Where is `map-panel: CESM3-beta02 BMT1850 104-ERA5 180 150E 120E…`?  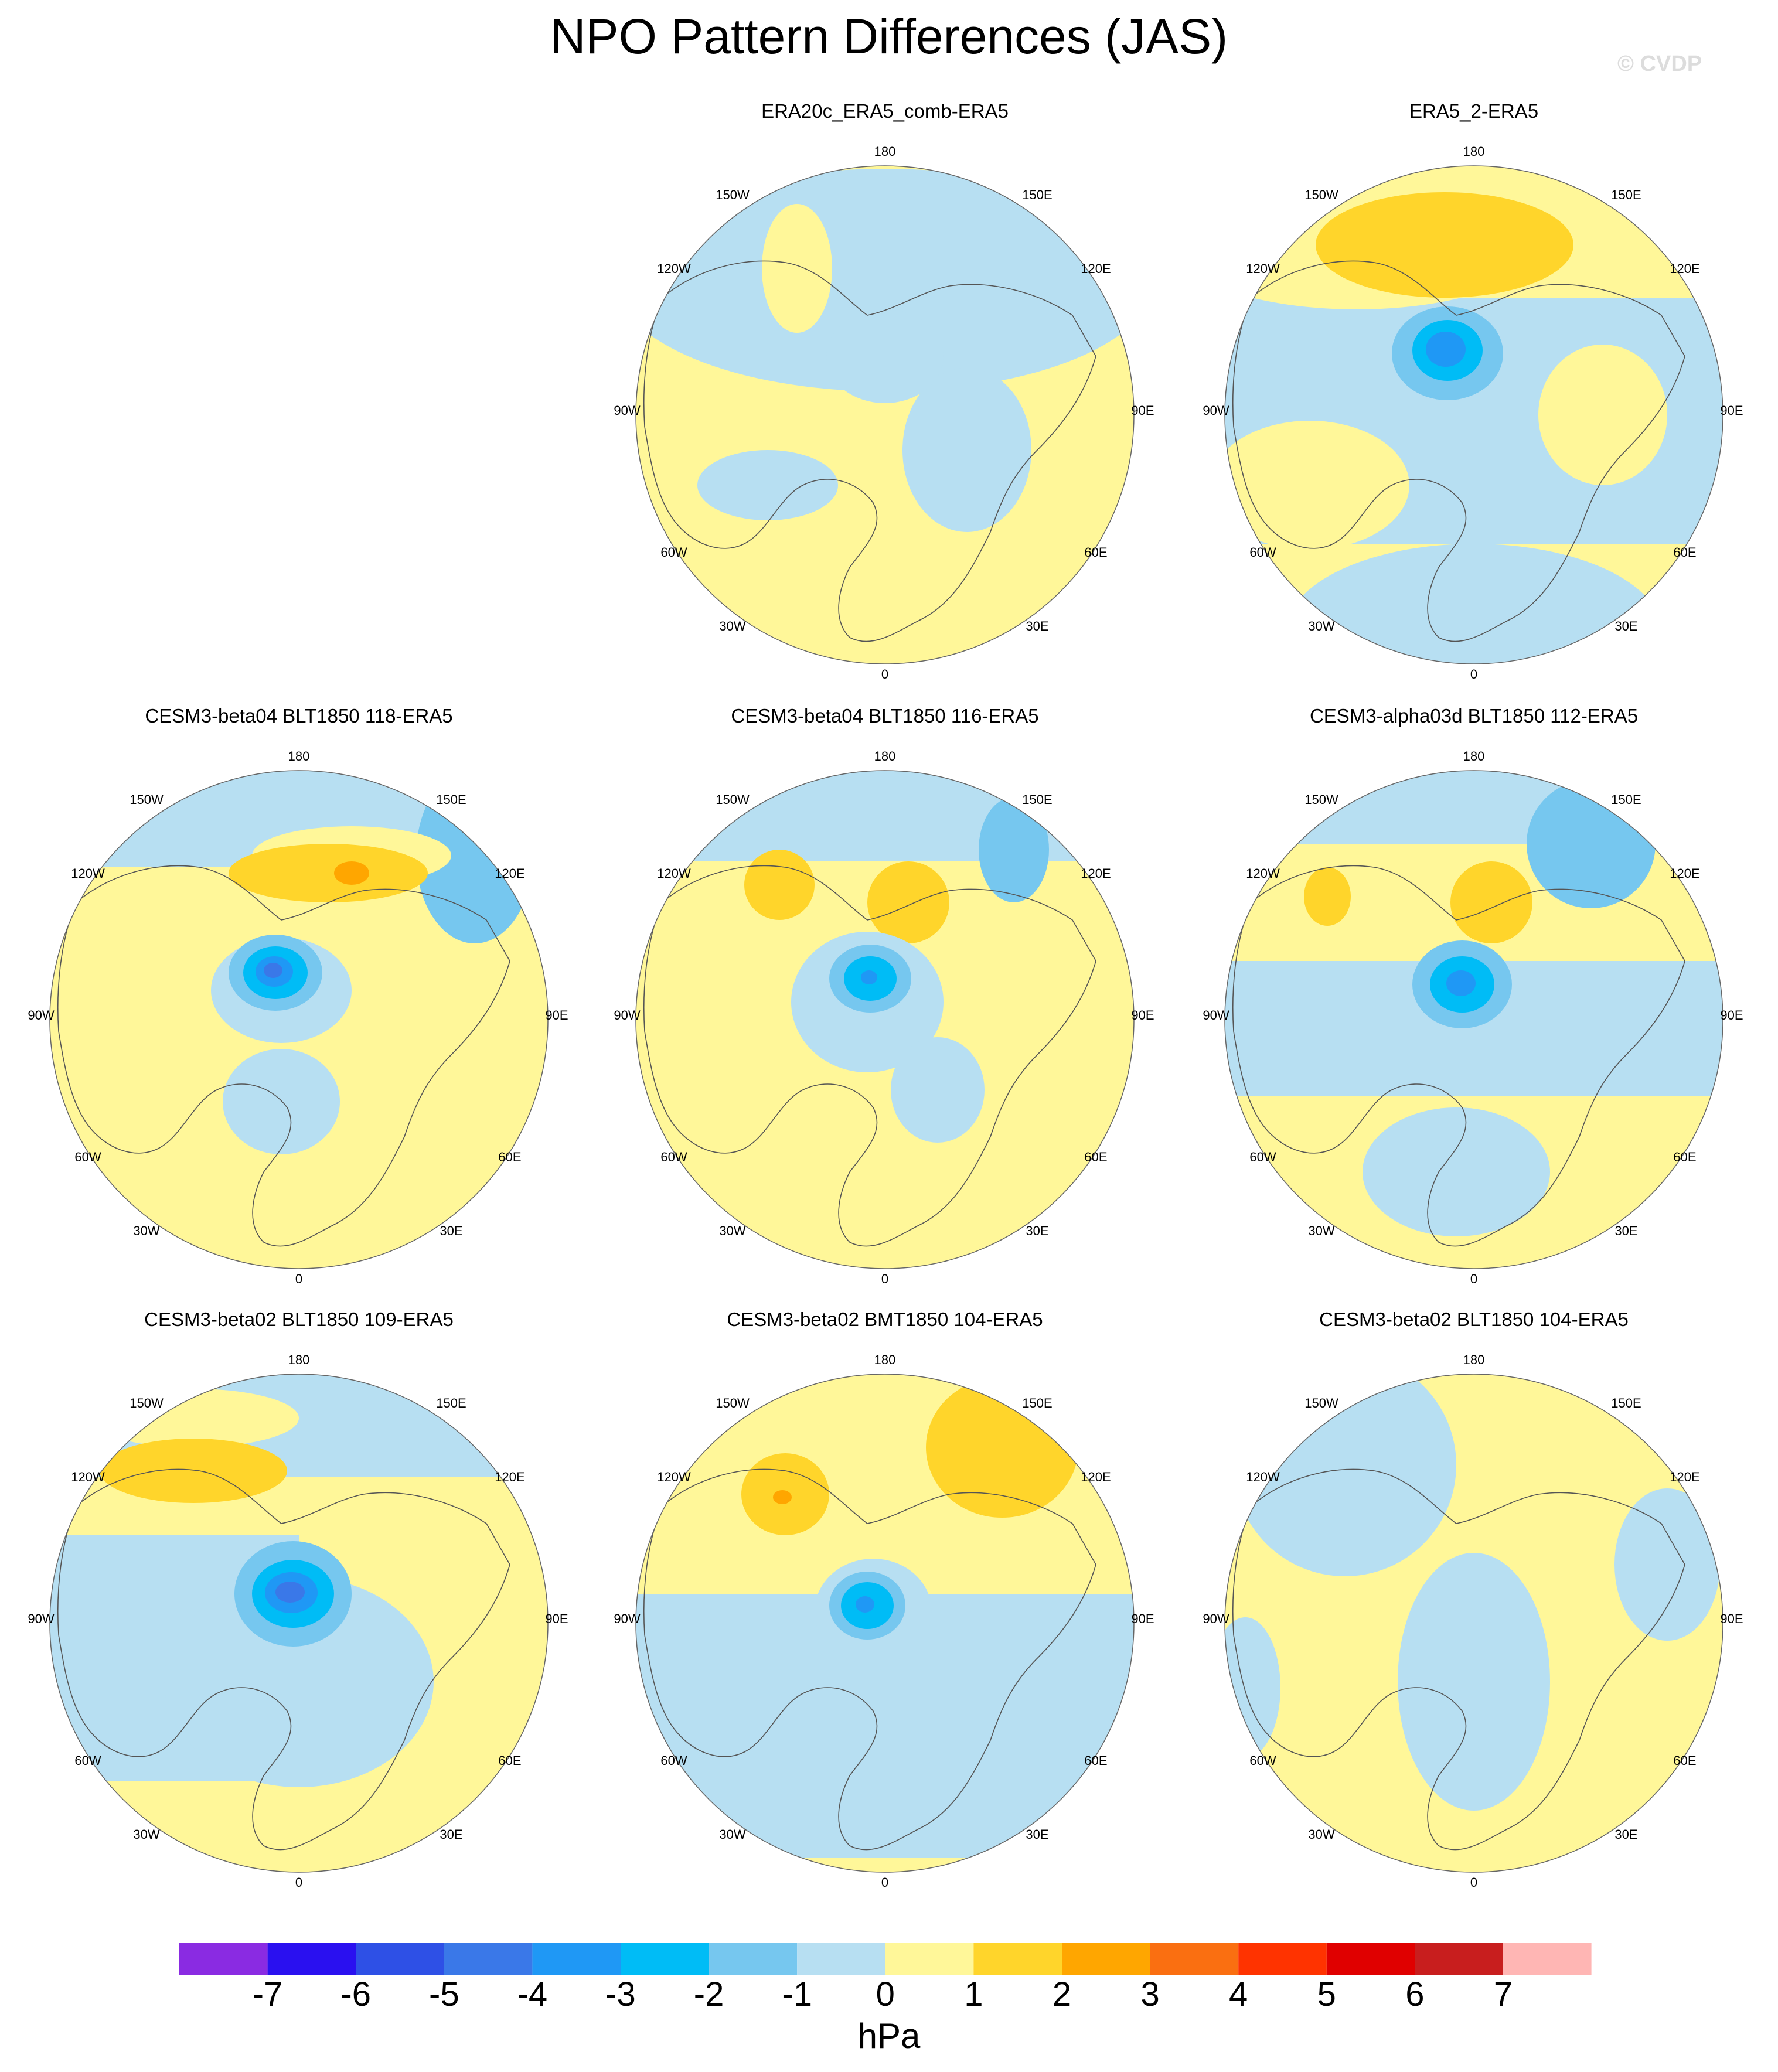
map-panel: CESM3-beta02 BMT1850 104-ERA5 180 150E 120E… is located at coordinates (885, 1611).